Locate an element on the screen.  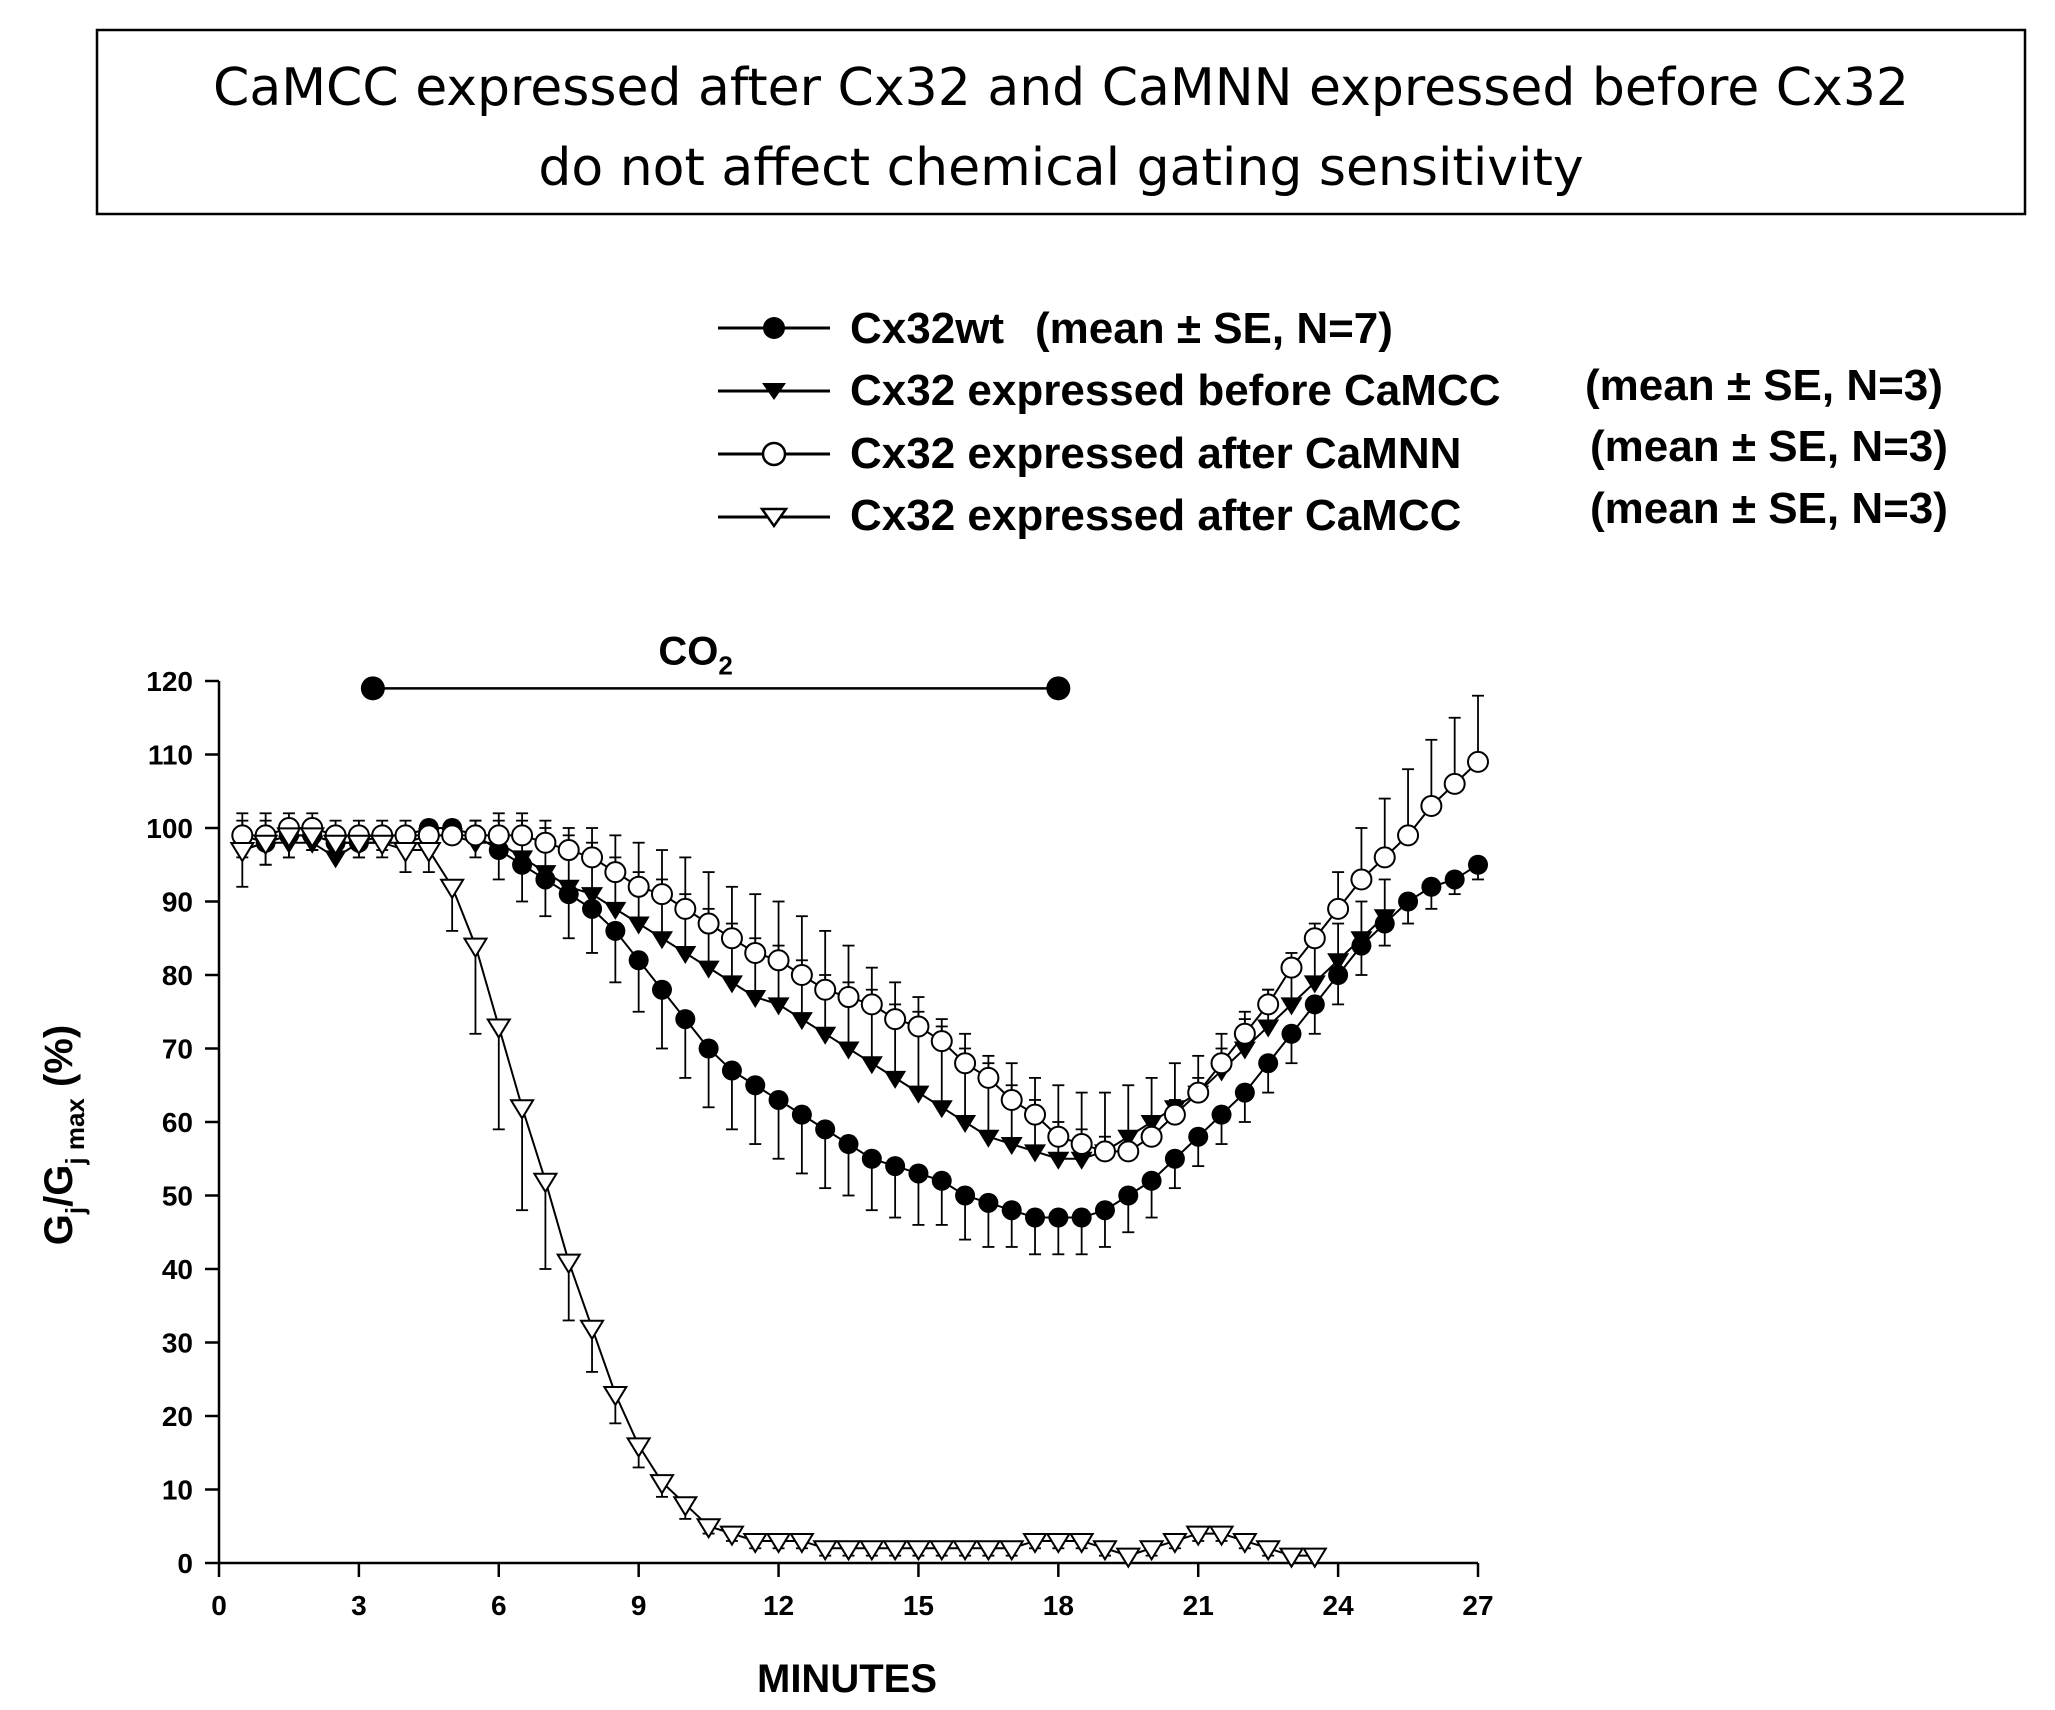
x-tick-label: 12 is located at coordinates (778, 1605).